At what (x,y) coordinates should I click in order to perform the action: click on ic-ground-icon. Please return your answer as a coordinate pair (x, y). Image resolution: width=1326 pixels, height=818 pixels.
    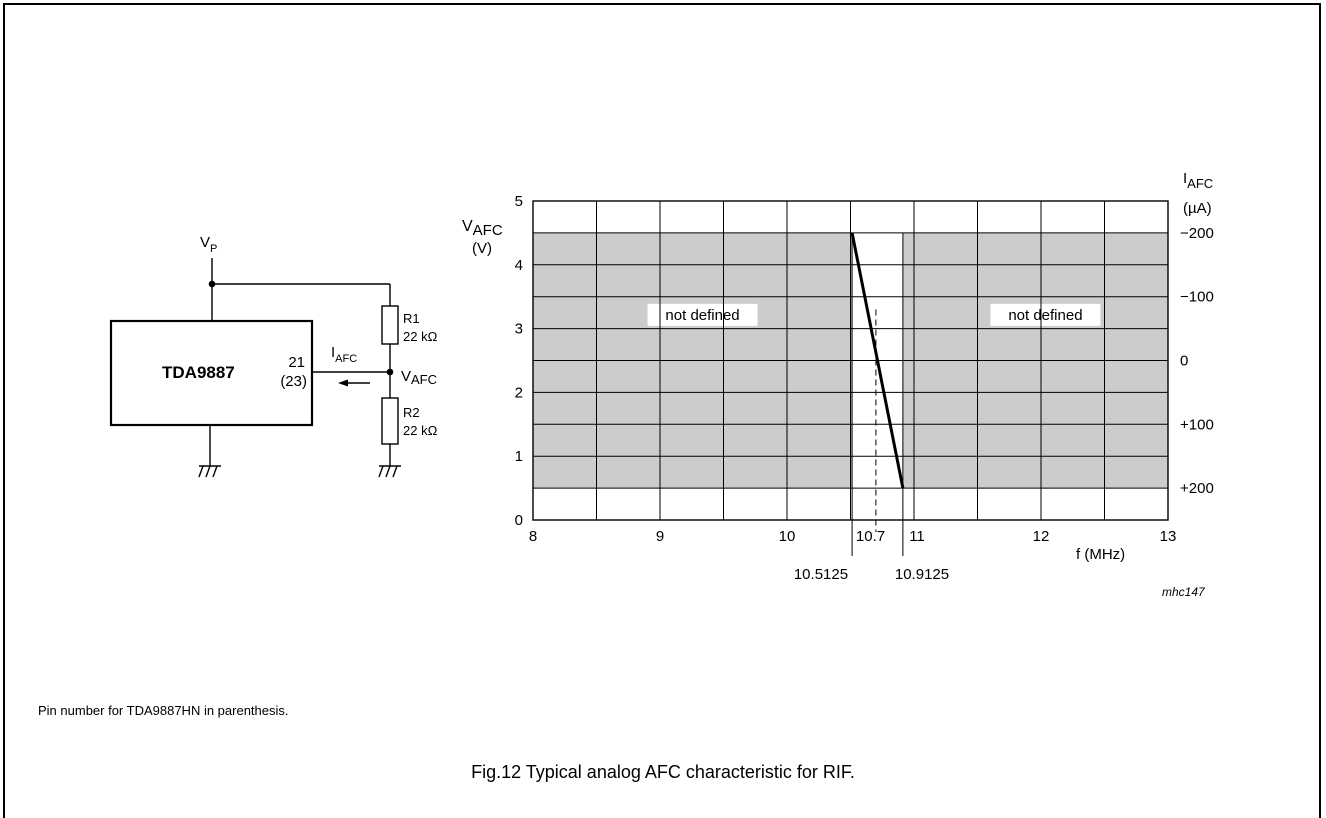
    Looking at the image, I should click on (209, 471).